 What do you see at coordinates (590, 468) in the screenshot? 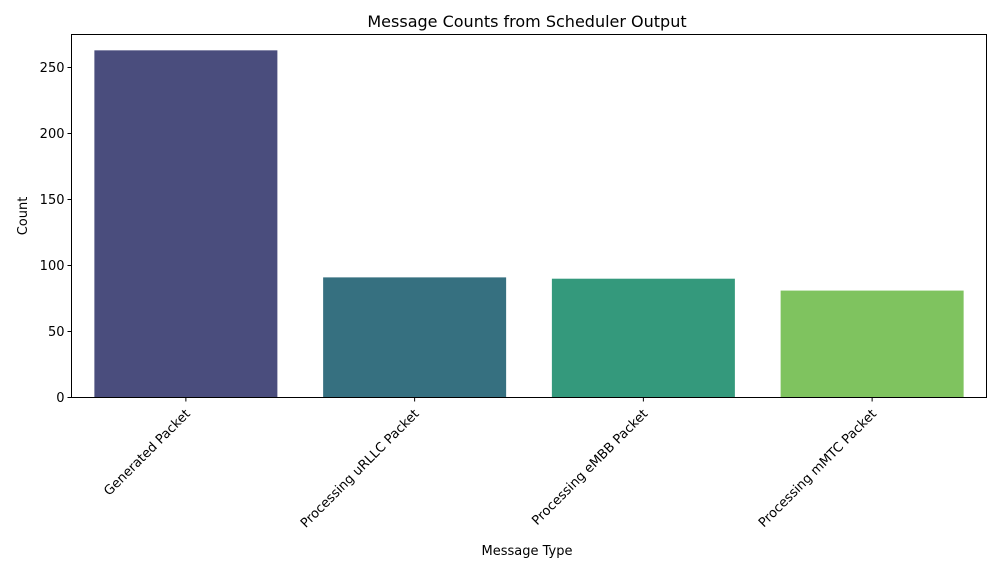
I see `x-tick-label: Processing eMBB Packet` at bounding box center [590, 468].